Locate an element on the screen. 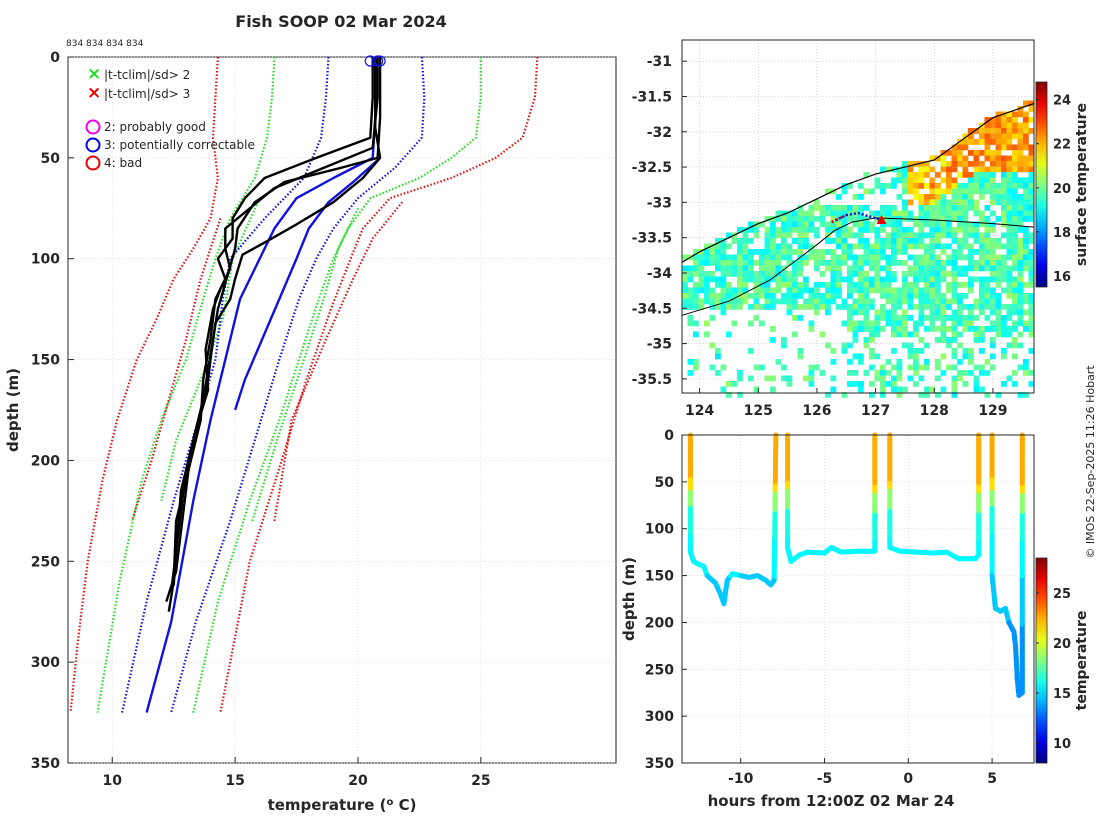 The image size is (1100, 820). legend-flag-marker: × is located at coordinates (94, 74).